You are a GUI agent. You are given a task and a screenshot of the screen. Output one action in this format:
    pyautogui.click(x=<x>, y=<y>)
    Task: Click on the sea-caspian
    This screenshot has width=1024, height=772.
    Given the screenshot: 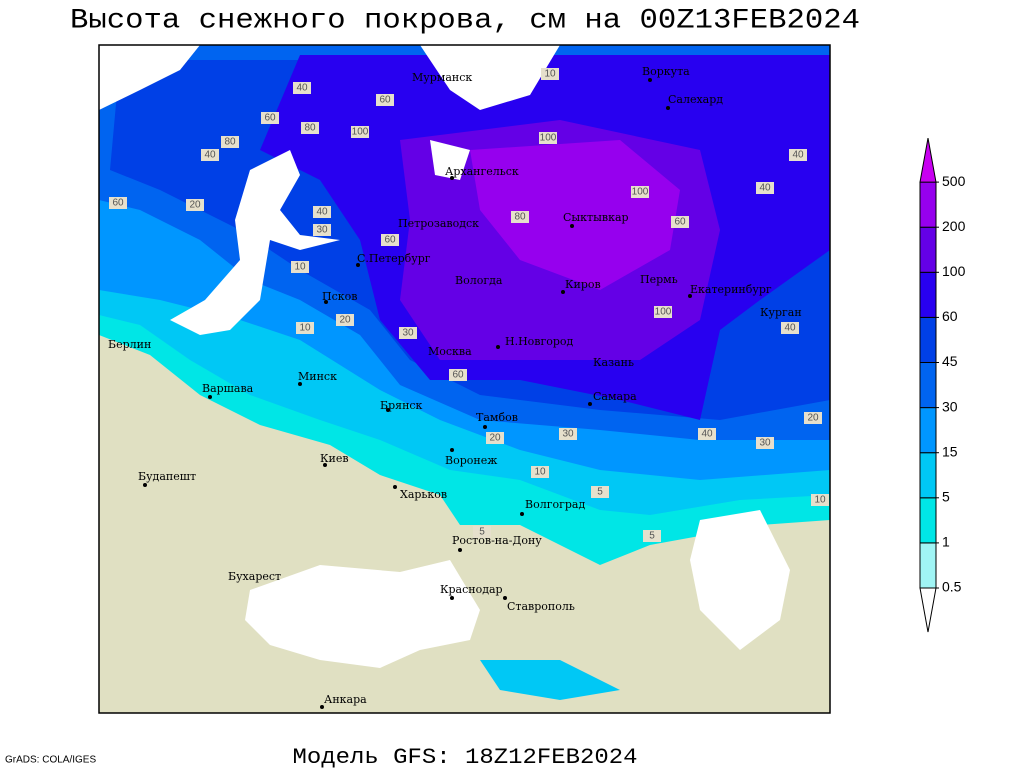 What is the action you would take?
    pyautogui.click(x=740, y=580)
    